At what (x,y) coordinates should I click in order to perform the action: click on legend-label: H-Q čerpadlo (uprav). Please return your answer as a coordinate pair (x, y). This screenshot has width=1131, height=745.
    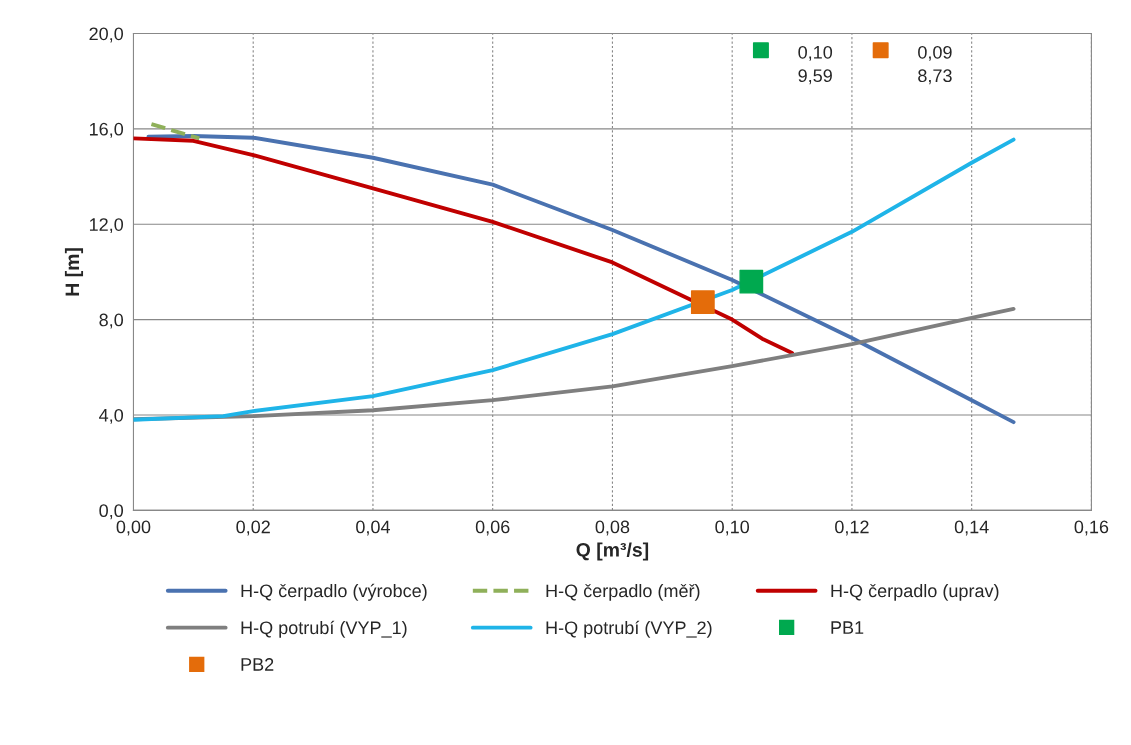
    Looking at the image, I should click on (915, 592).